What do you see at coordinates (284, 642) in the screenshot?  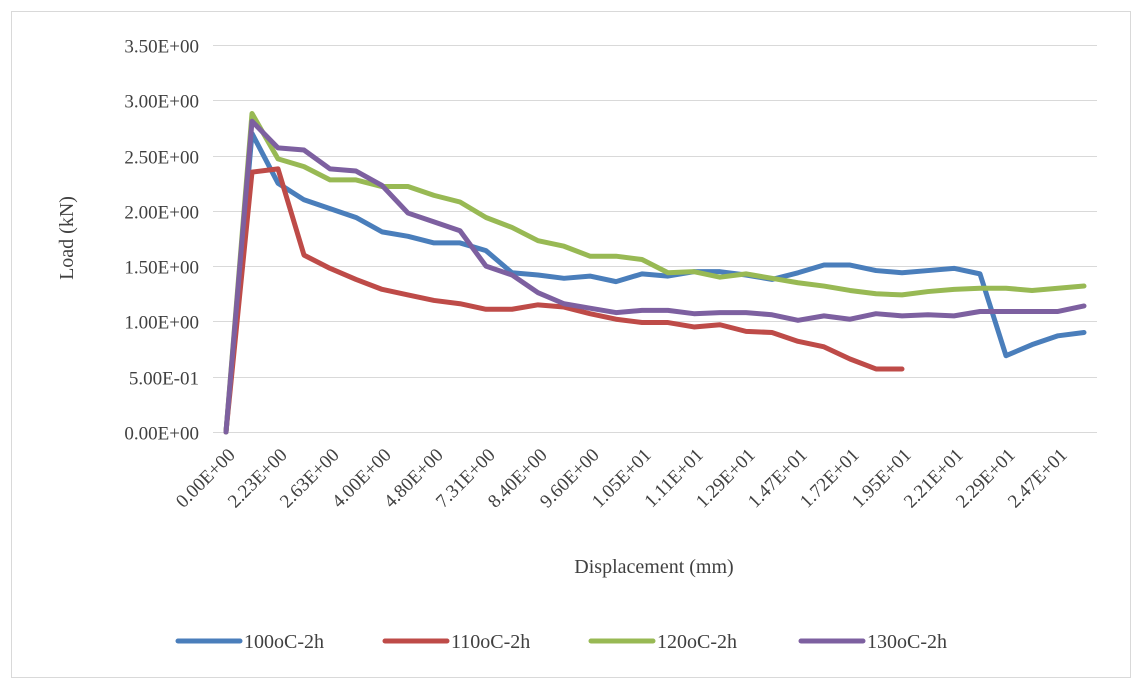 I see `legend-label: 100oC-2h` at bounding box center [284, 642].